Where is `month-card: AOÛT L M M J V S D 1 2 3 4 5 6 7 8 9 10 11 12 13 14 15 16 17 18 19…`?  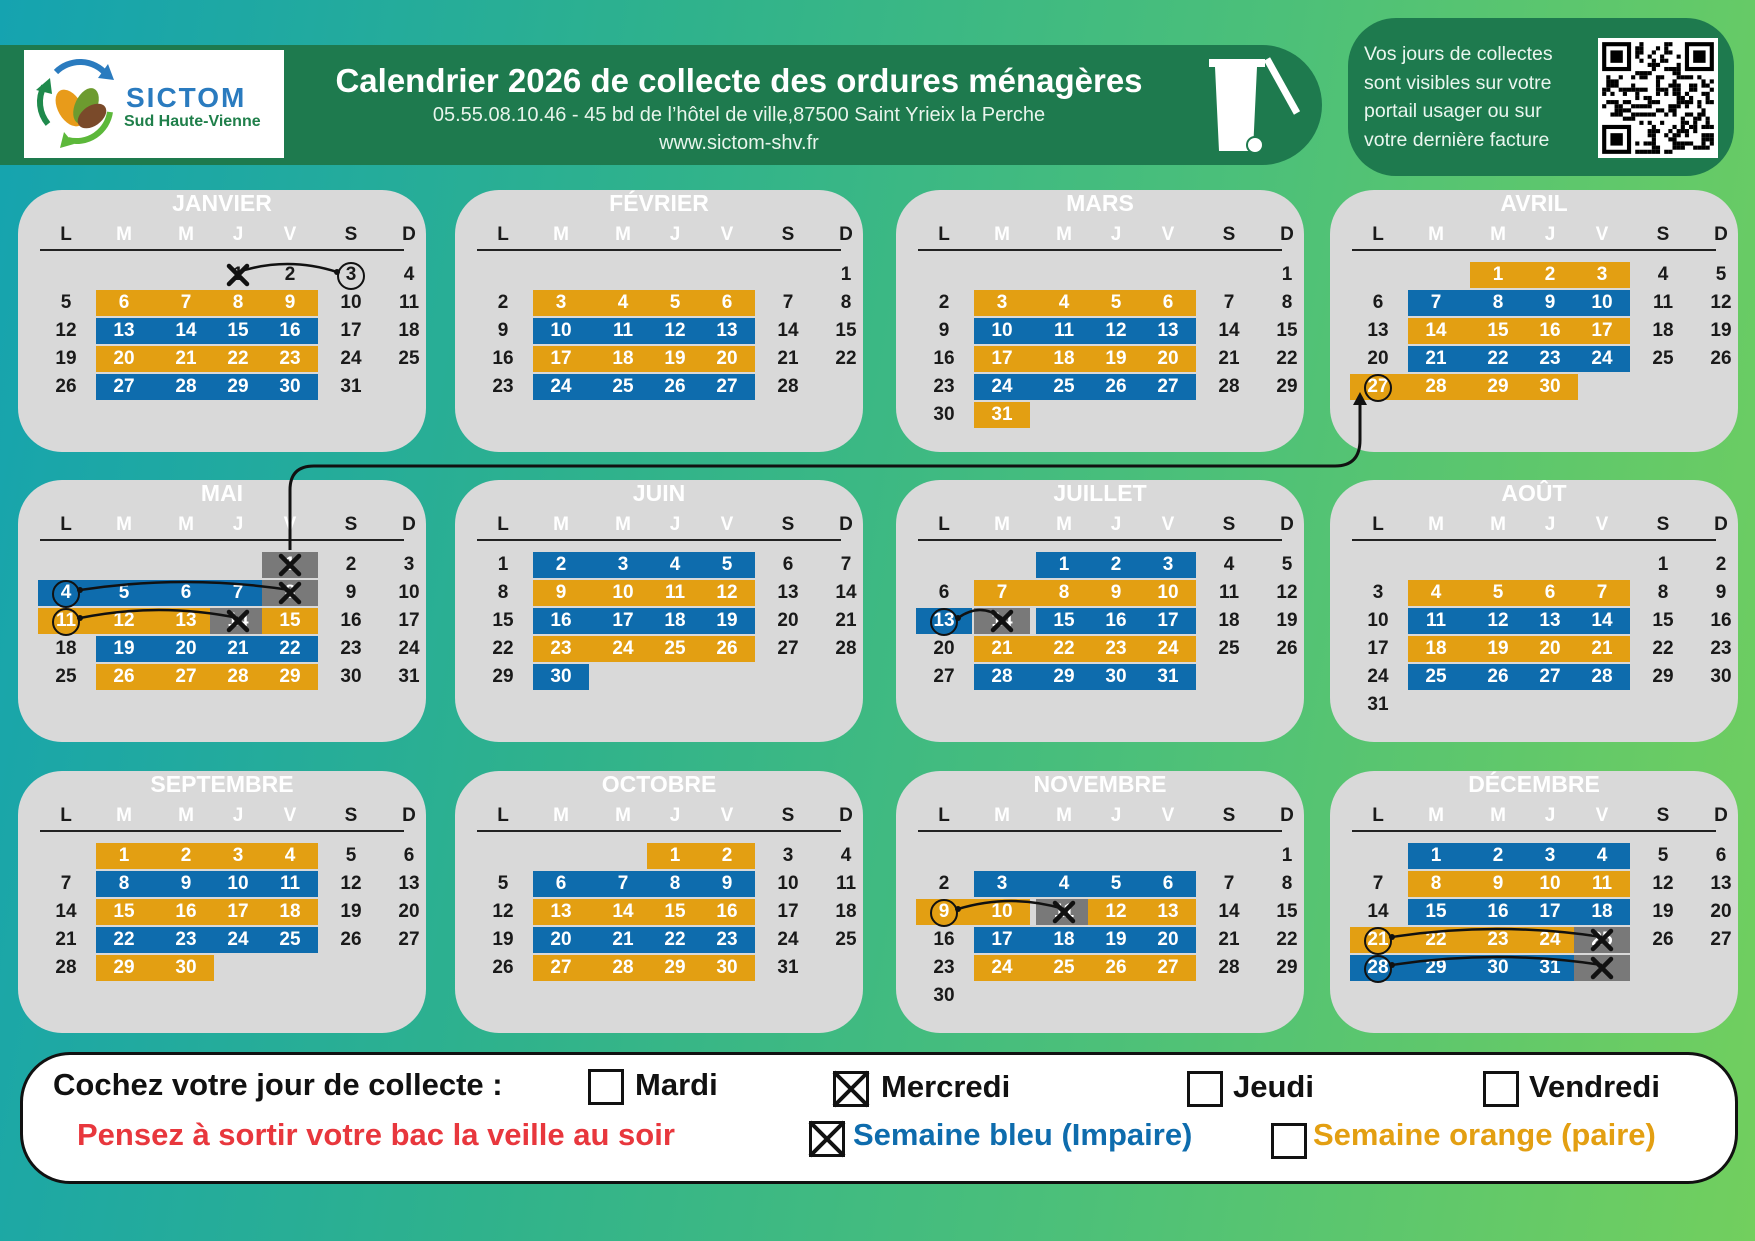 month-card: AOÛT L M M J V S D 1 2 3 4 5 6 7 8 9 10 11 12 13 14 15 16 17 18 19… is located at coordinates (1534, 611).